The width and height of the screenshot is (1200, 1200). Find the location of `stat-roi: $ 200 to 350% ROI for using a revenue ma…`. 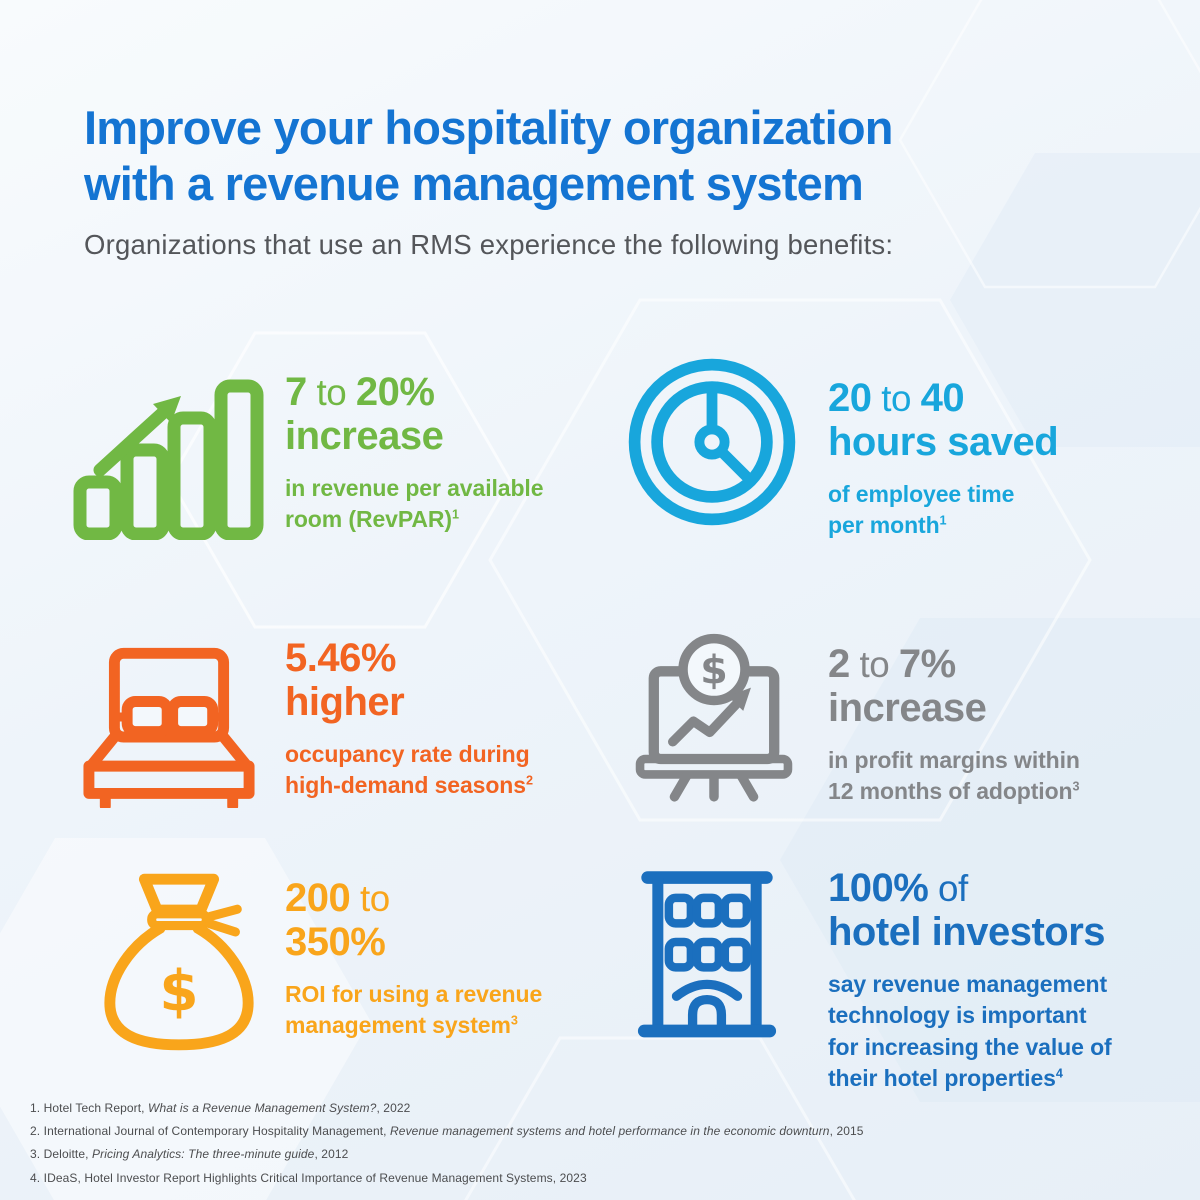

stat-roi: $ 200 to 350% ROI for using a revenue ma… is located at coordinates (360, 964).